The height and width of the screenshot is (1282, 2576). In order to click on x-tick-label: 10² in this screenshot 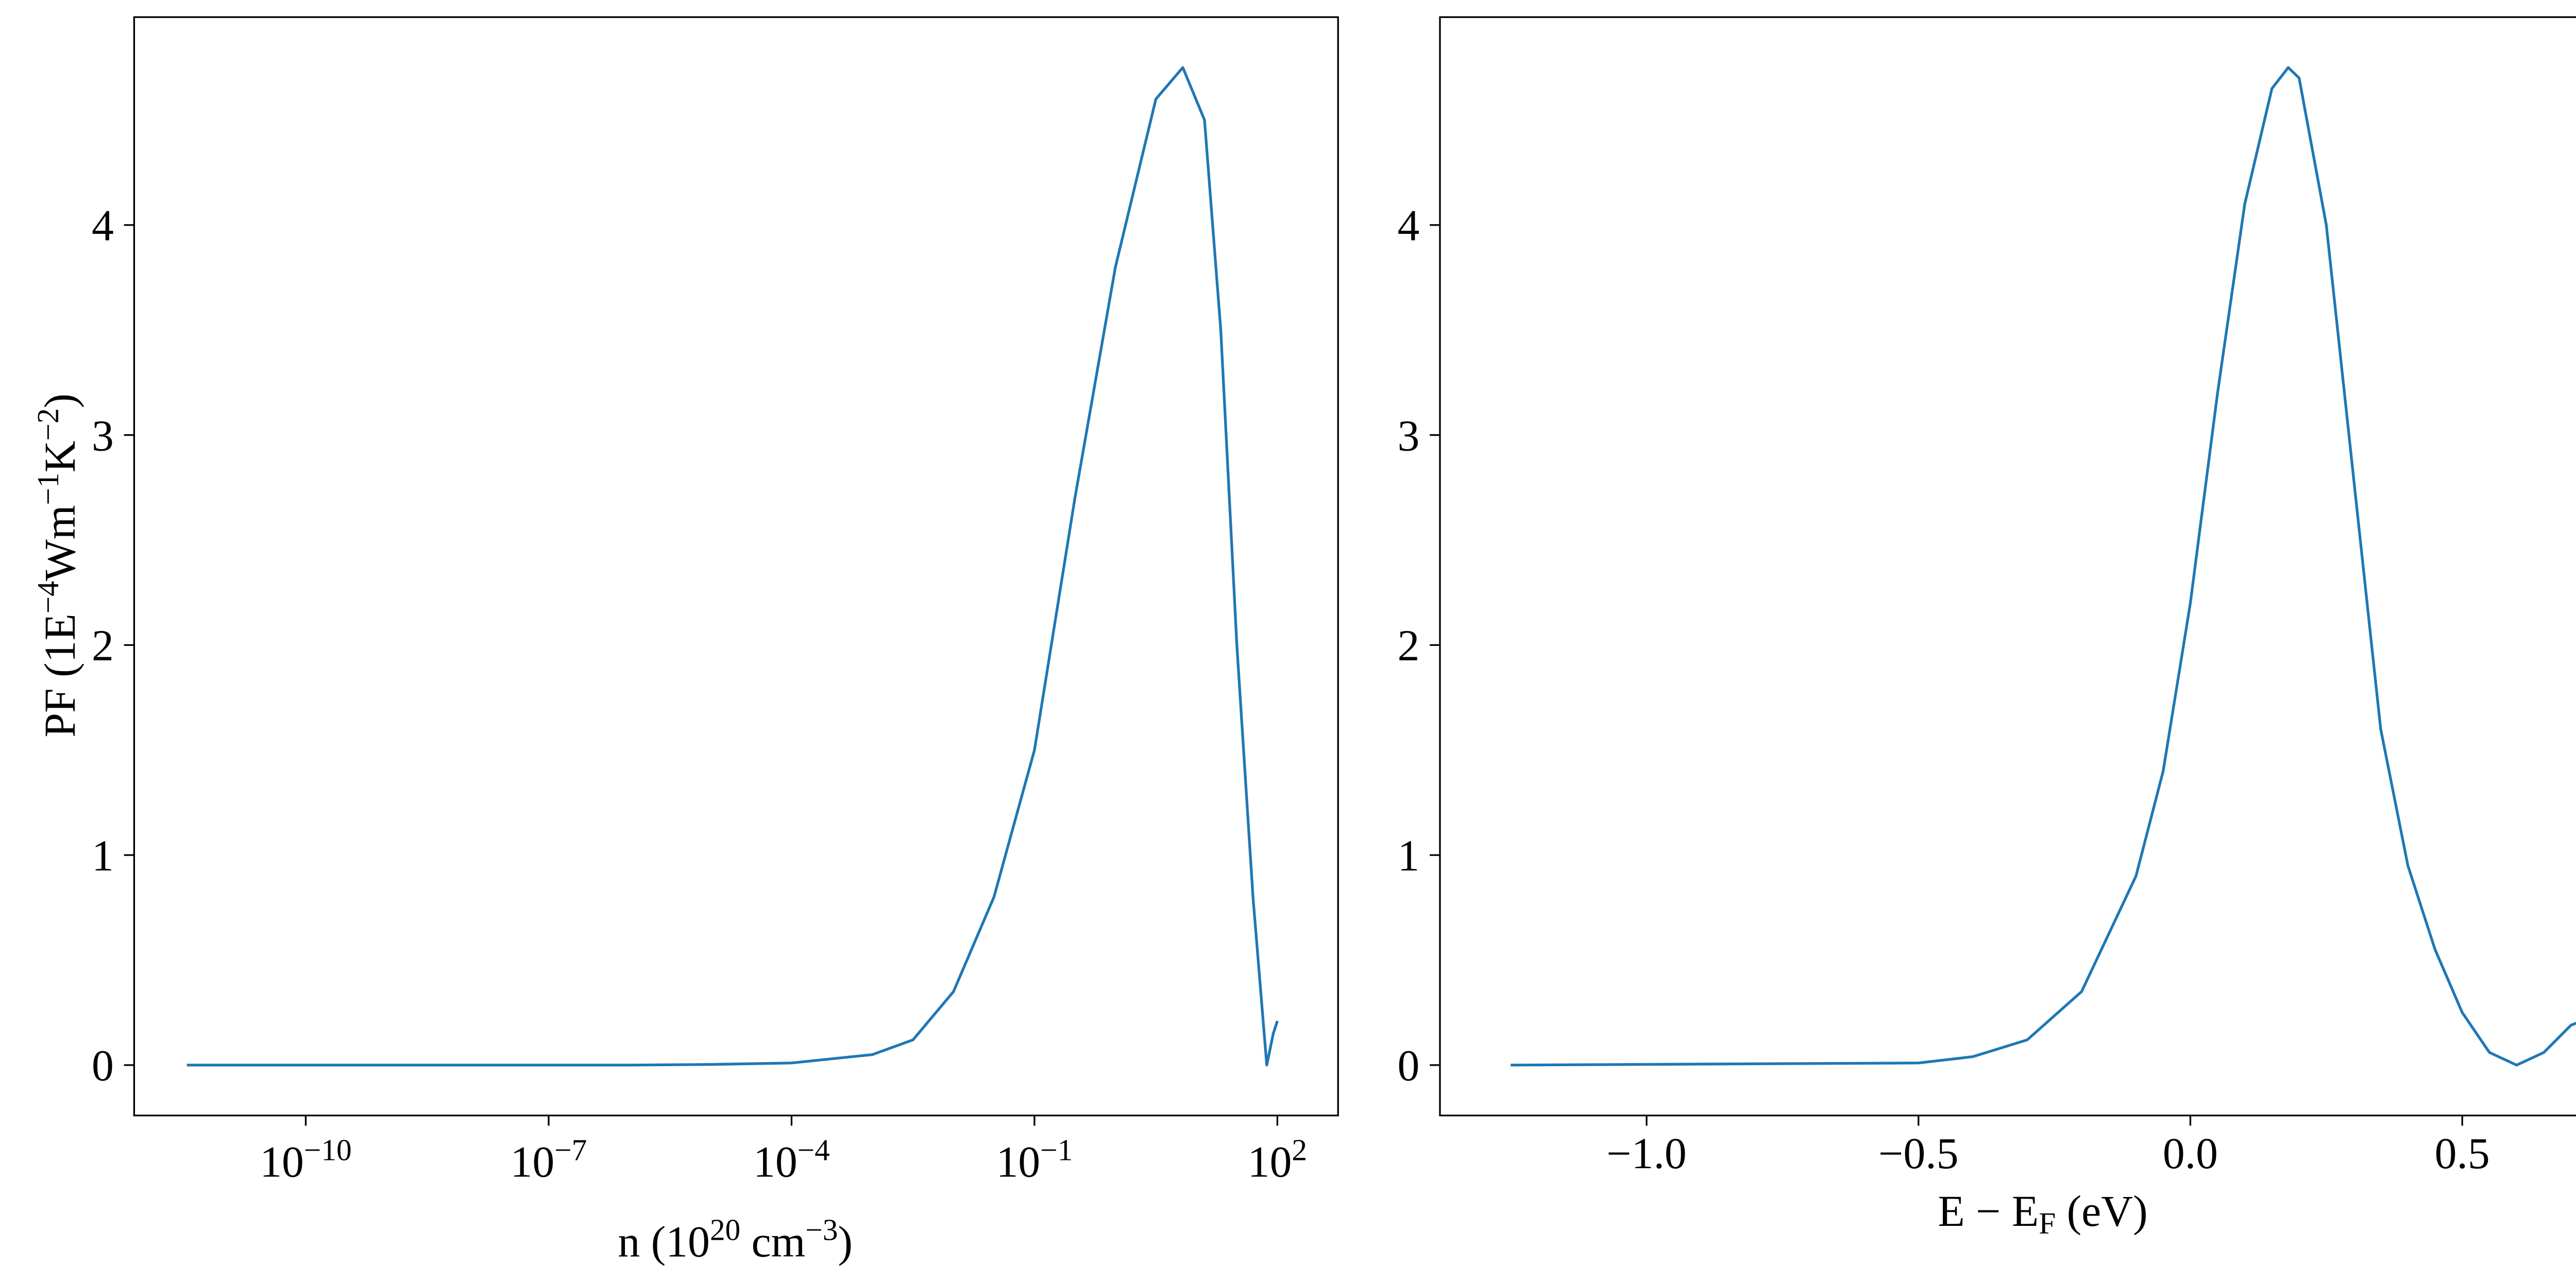, I will do `click(1277, 1159)`.